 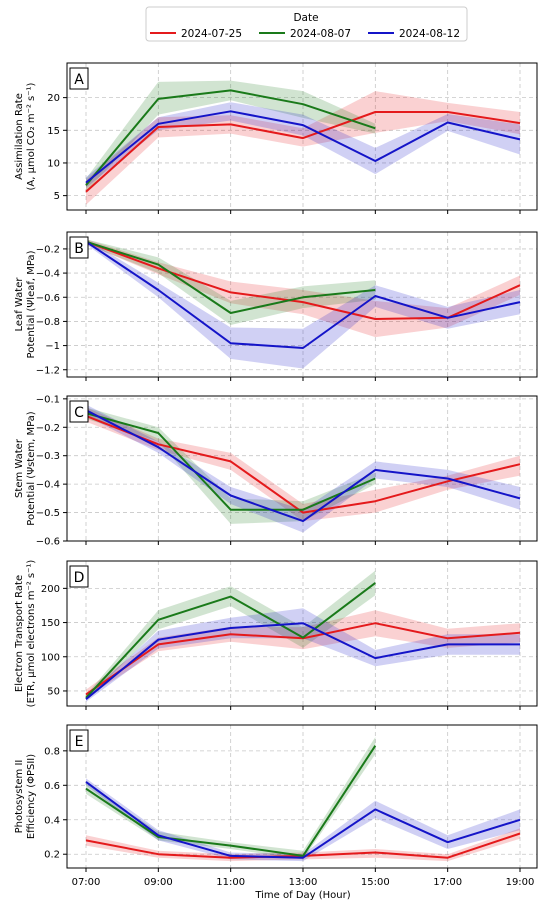 I want to click on y-tick-label-0.2: 0.2, so click(x=52, y=855).